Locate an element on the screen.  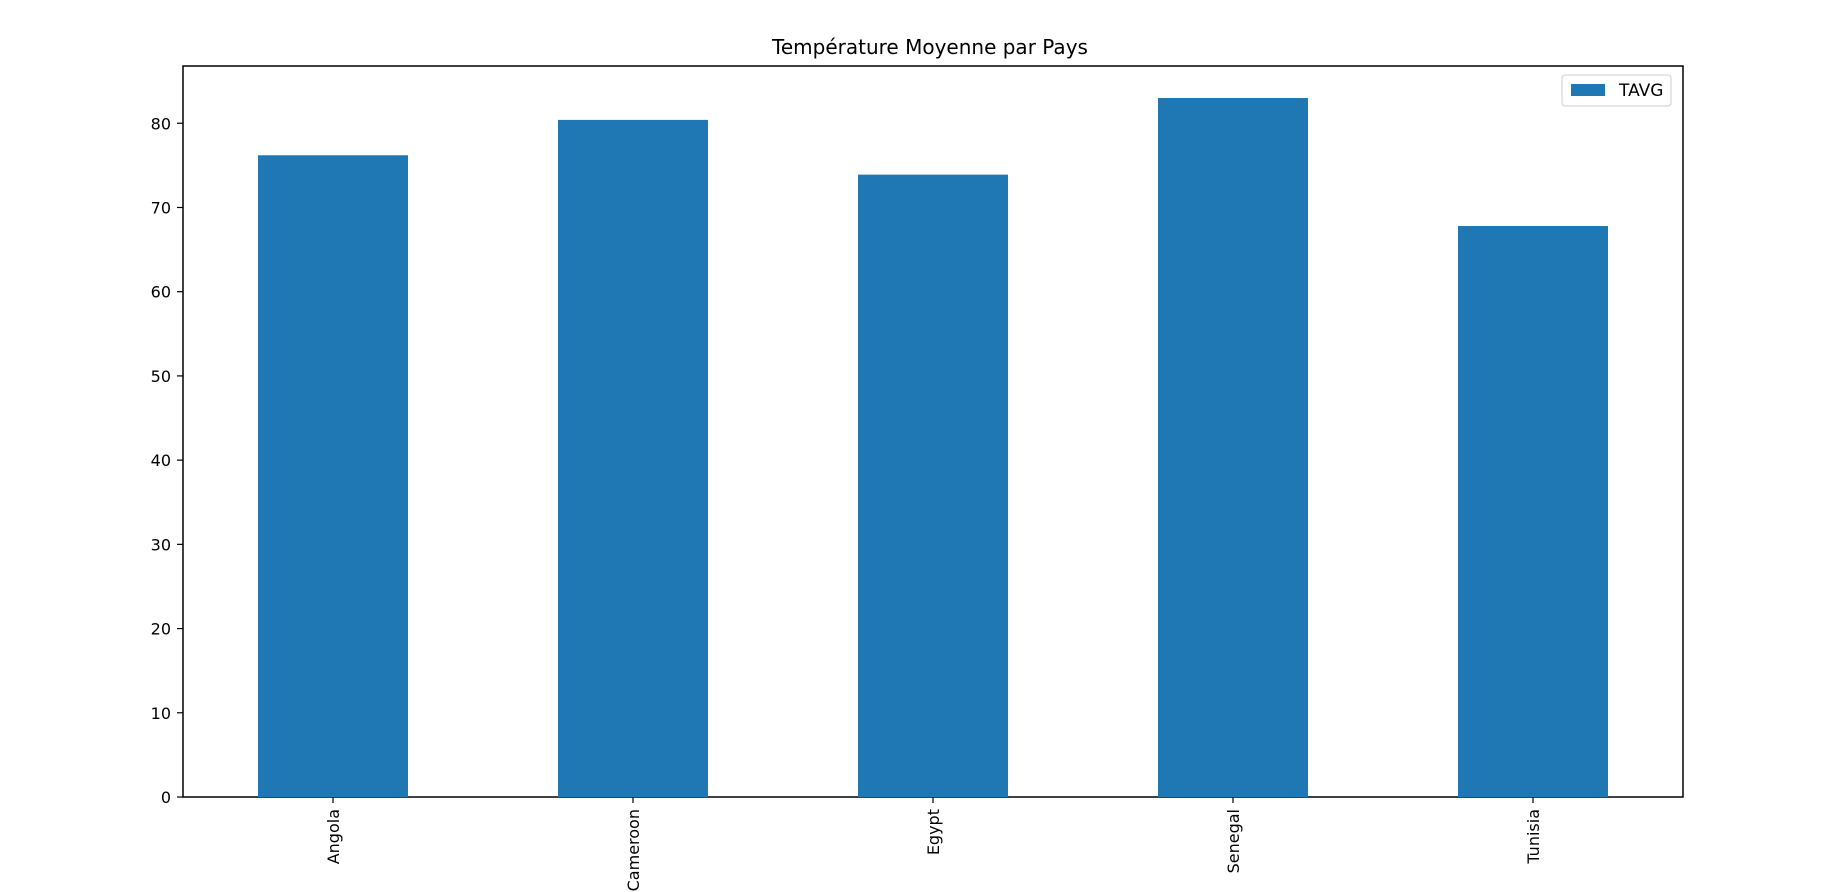
y-tick-label: 10 is located at coordinates (161, 713).